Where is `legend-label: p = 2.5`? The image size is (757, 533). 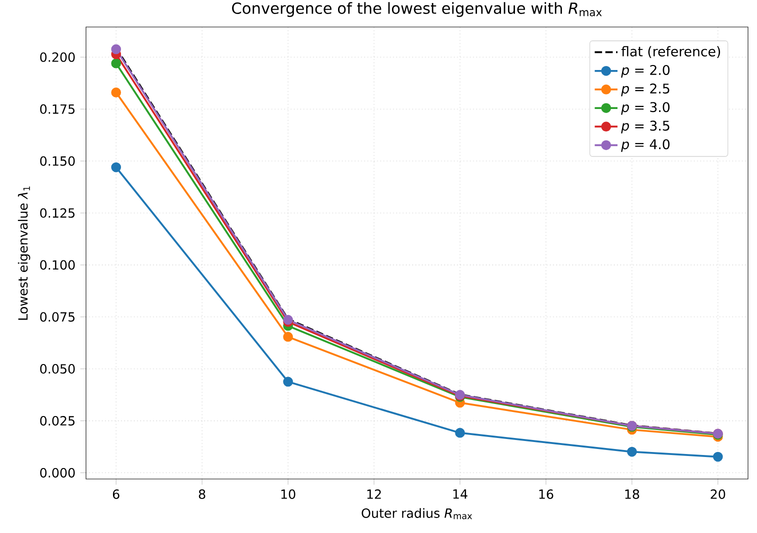 legend-label: p = 2.5 is located at coordinates (645, 90).